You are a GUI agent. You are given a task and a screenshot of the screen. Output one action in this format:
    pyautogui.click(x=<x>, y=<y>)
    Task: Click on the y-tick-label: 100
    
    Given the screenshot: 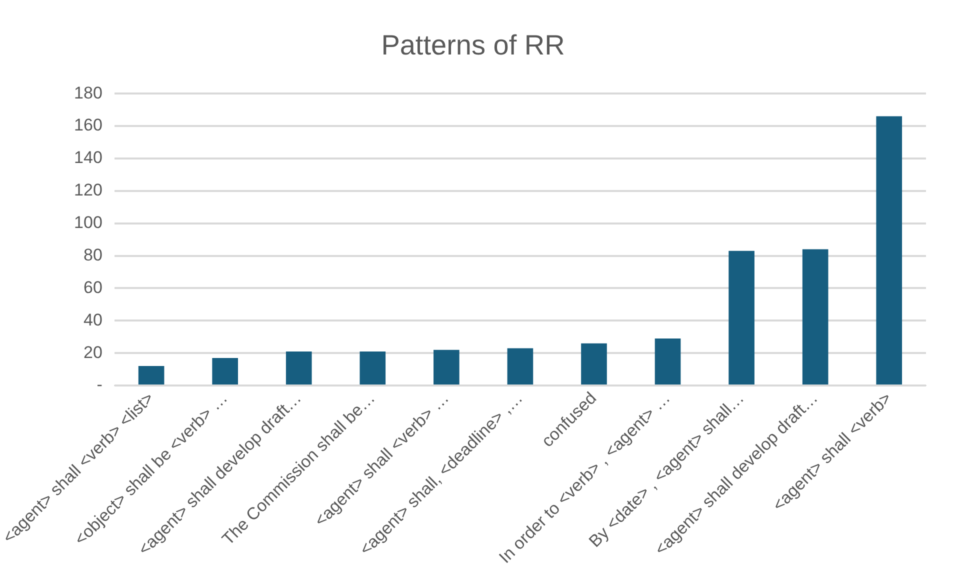 What is the action you would take?
    pyautogui.click(x=88, y=222)
    